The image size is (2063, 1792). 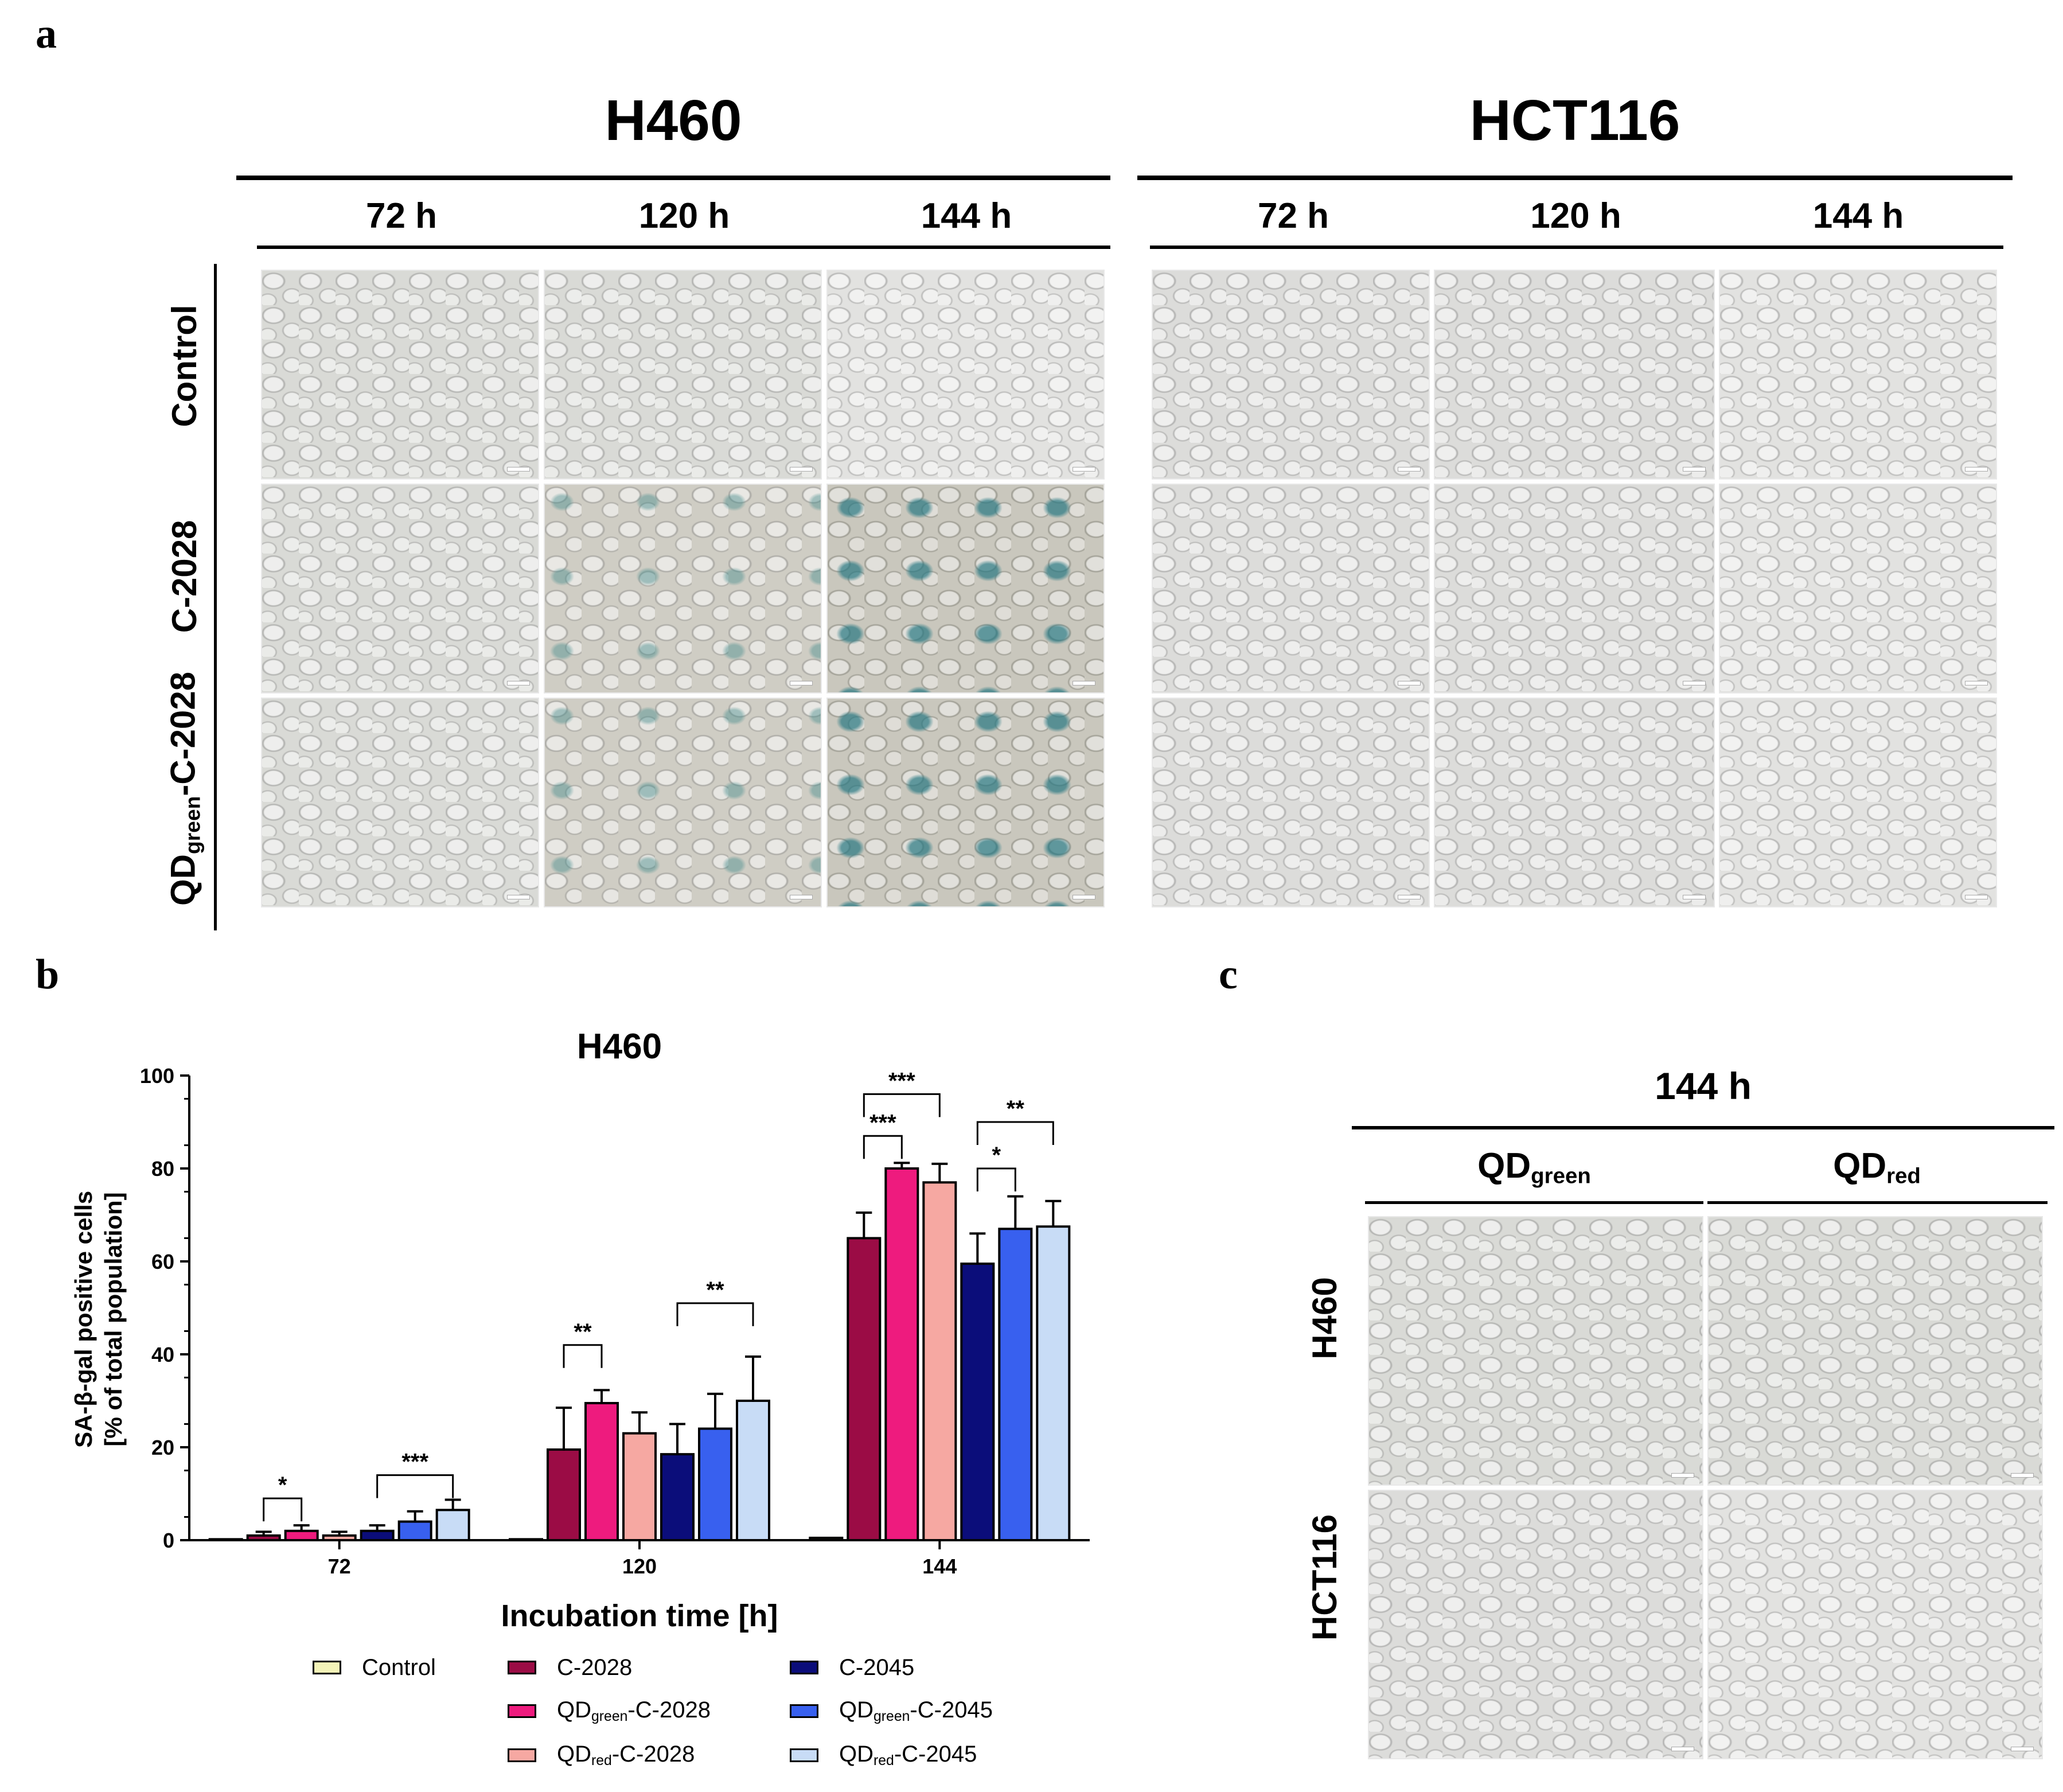 What do you see at coordinates (639, 1616) in the screenshot?
I see `x-axis-label: Incubation time [h]` at bounding box center [639, 1616].